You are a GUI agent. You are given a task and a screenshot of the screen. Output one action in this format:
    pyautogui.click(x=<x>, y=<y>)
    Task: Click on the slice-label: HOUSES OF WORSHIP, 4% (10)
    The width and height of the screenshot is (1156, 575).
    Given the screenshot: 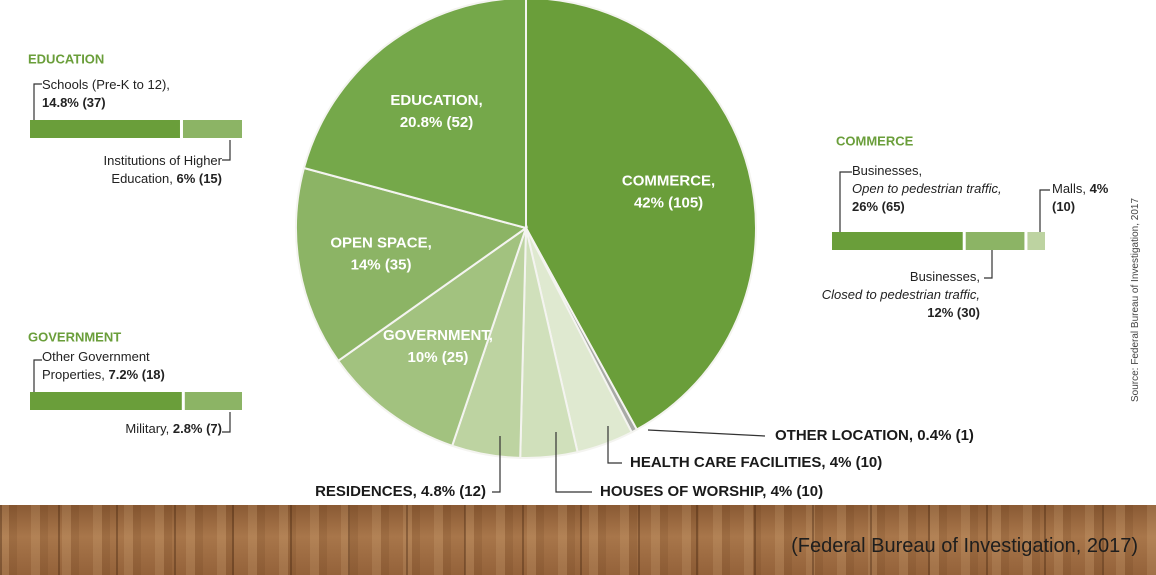 What is the action you would take?
    pyautogui.click(x=711, y=491)
    